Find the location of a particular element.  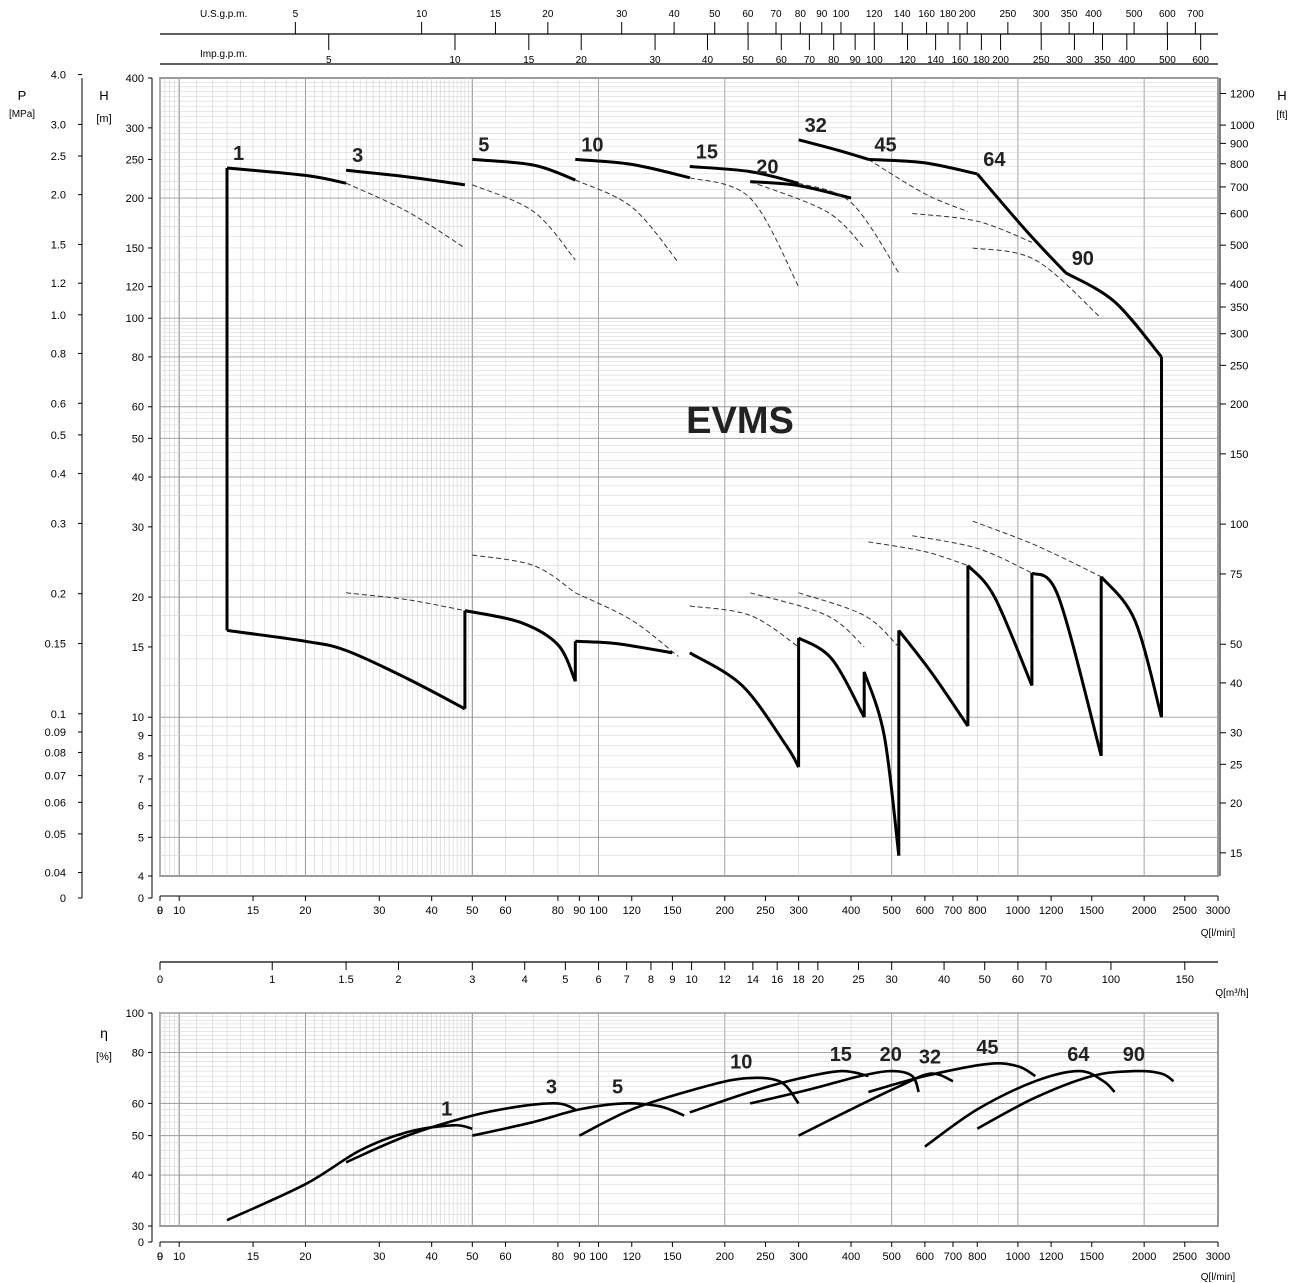

head-ft-tick-label: 350 is located at coordinates (1239, 308).